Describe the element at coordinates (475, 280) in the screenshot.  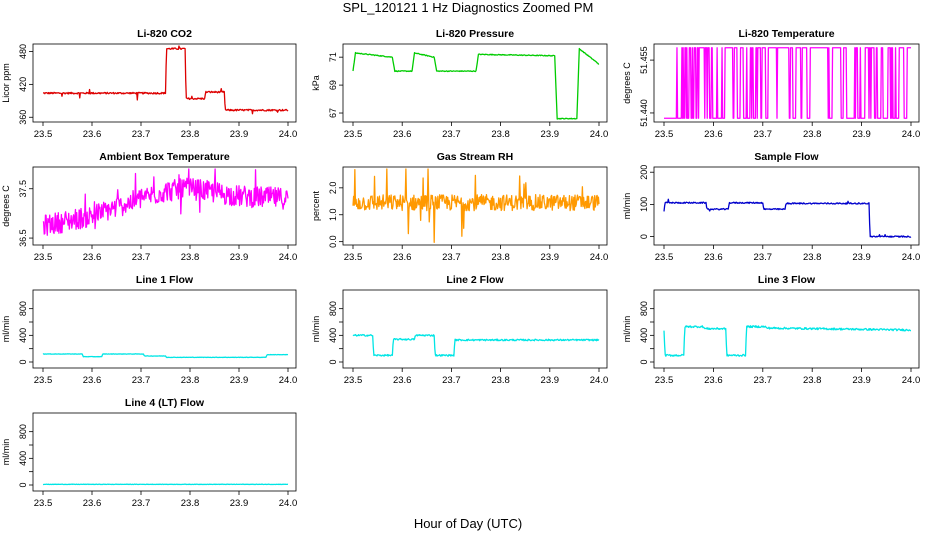
I see `panel-title: Line 2 Flow` at that location.